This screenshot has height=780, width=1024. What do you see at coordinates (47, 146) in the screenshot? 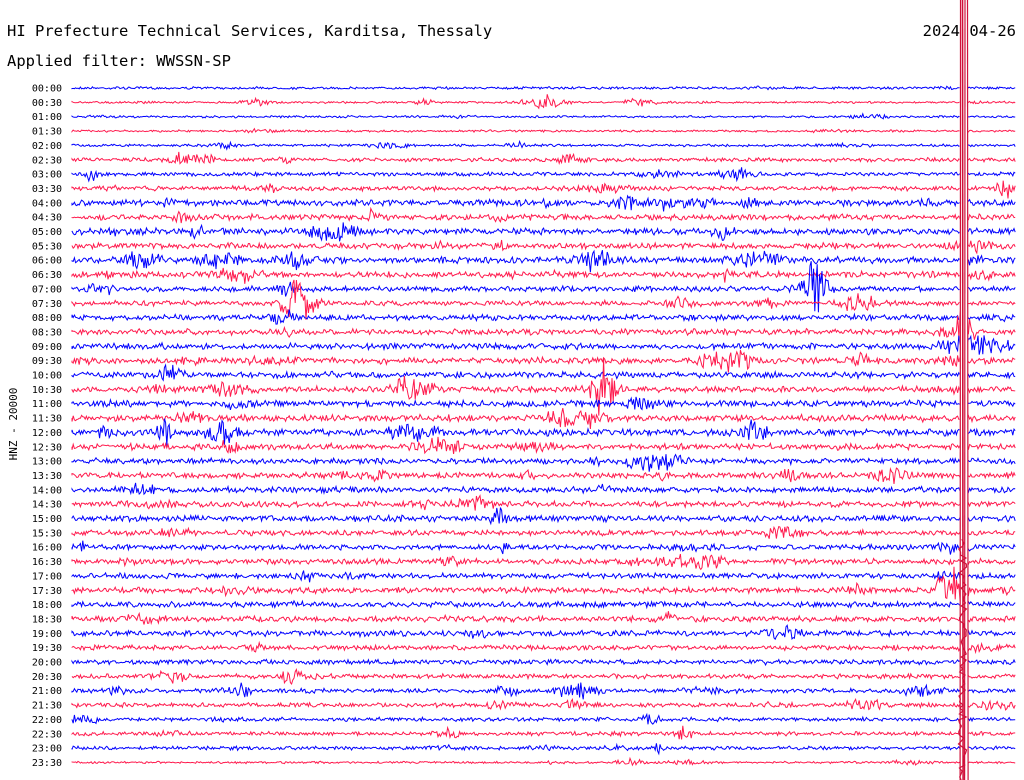
I see `row-time-label: 02:00` at bounding box center [47, 146].